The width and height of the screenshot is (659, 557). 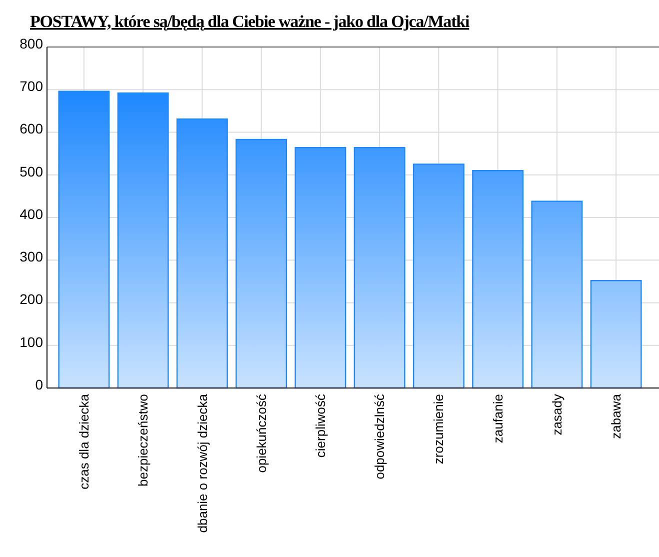 I want to click on y-tick-label: 100, so click(x=32, y=342).